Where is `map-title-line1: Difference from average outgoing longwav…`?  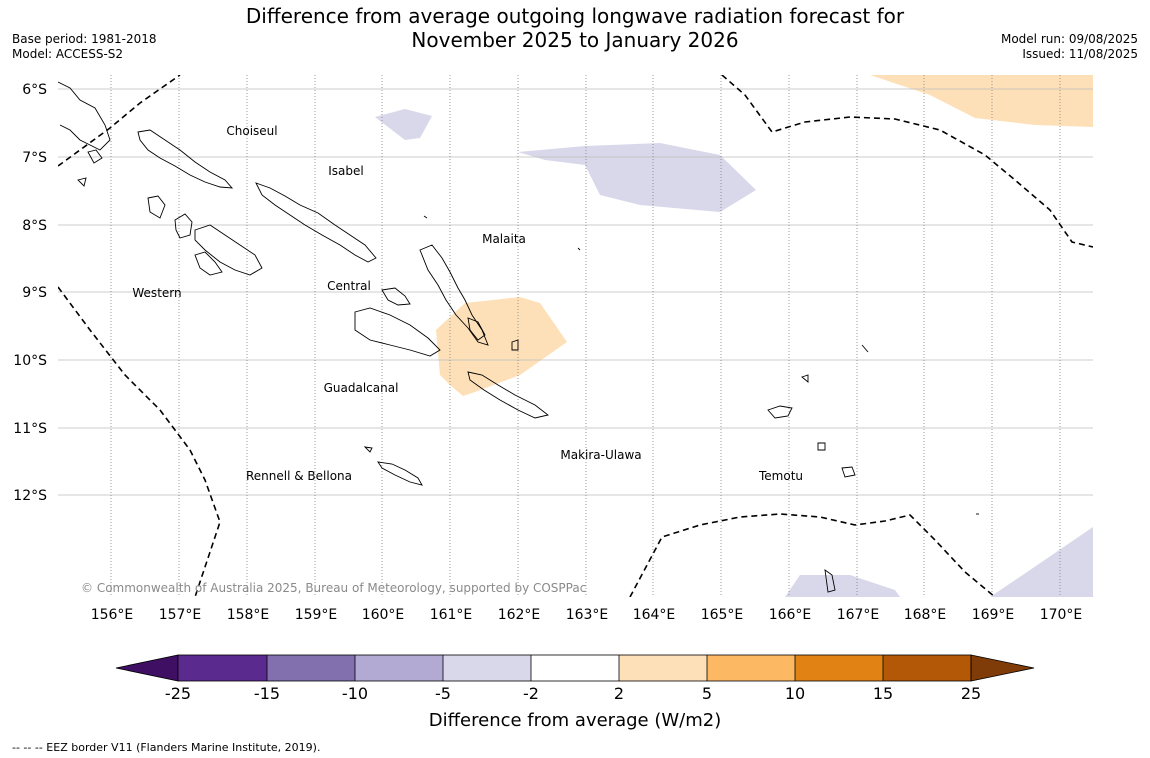 map-title-line1: Difference from average outgoing longwav… is located at coordinates (575, 16).